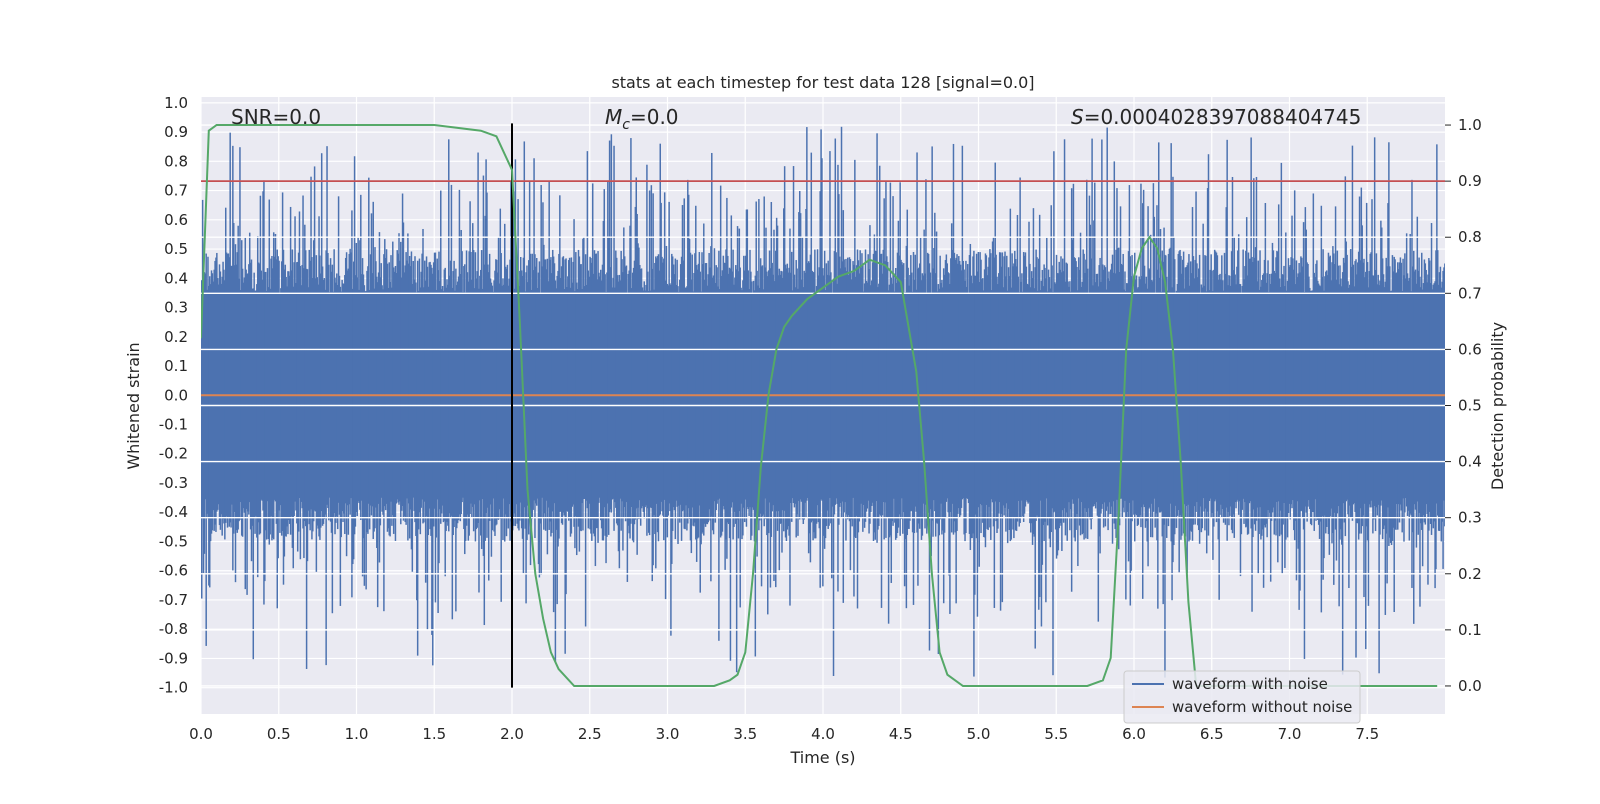 Image resolution: width=1600 pixels, height=804 pixels. Describe the element at coordinates (176, 103) in the screenshot. I see `y-tick-label: 1.0` at that location.